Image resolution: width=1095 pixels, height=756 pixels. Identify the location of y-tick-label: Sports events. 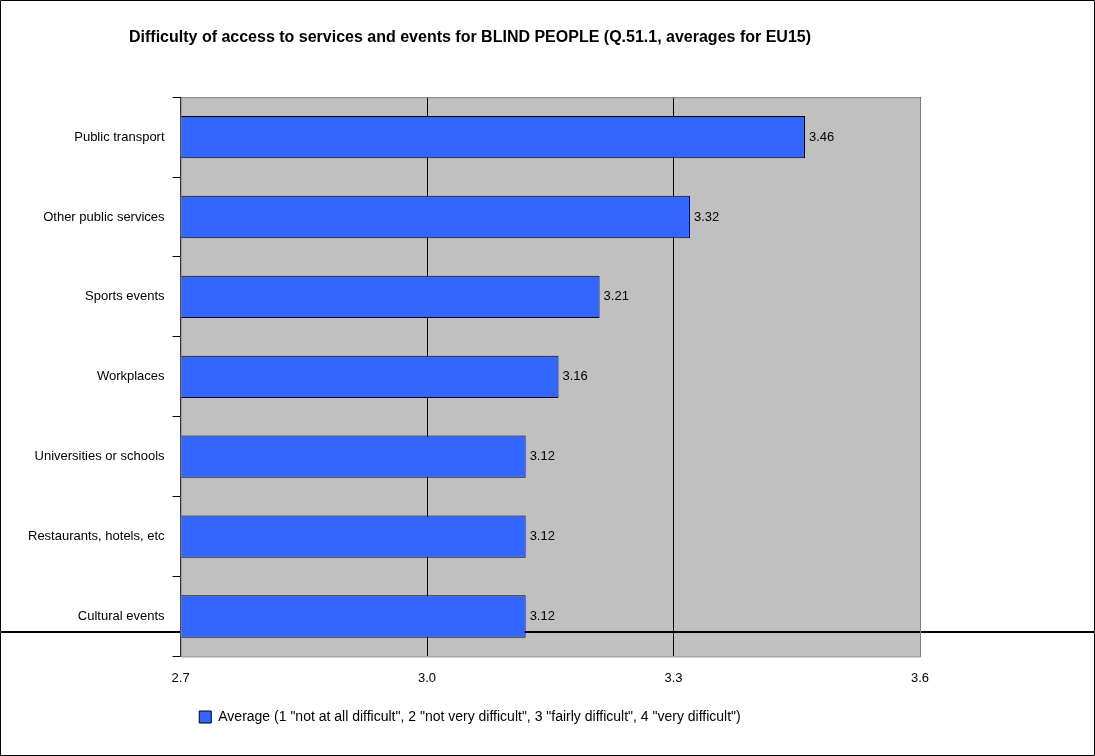
(125, 296).